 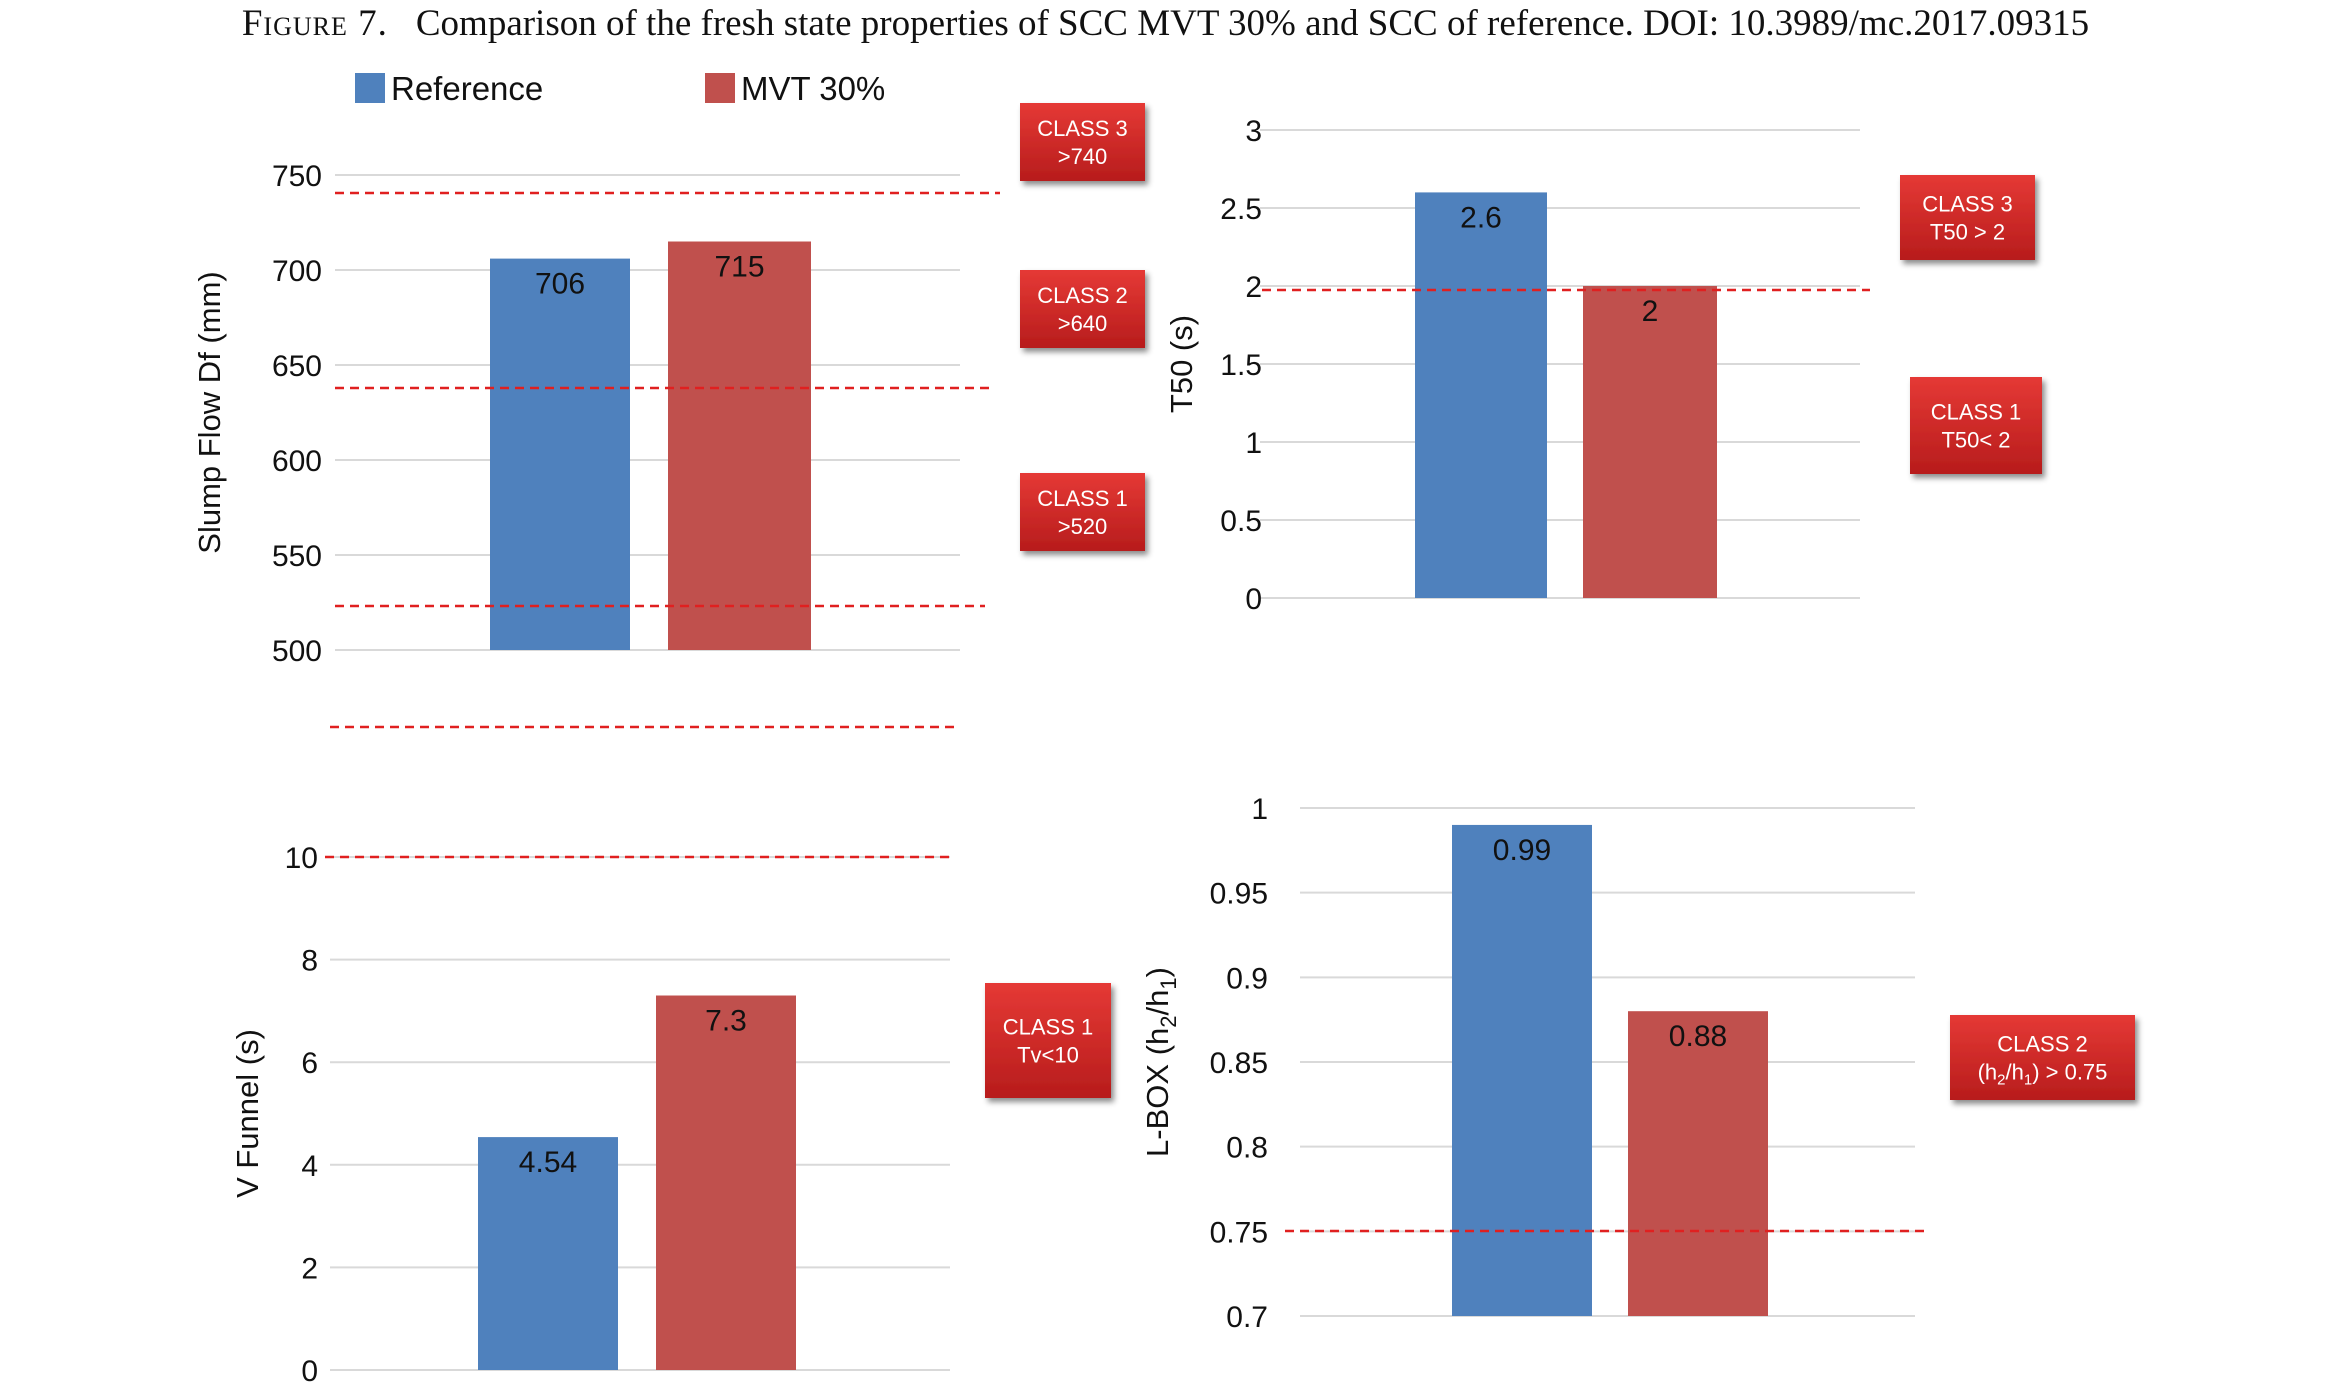 I want to click on y-tick-label: 700, so click(x=297, y=271).